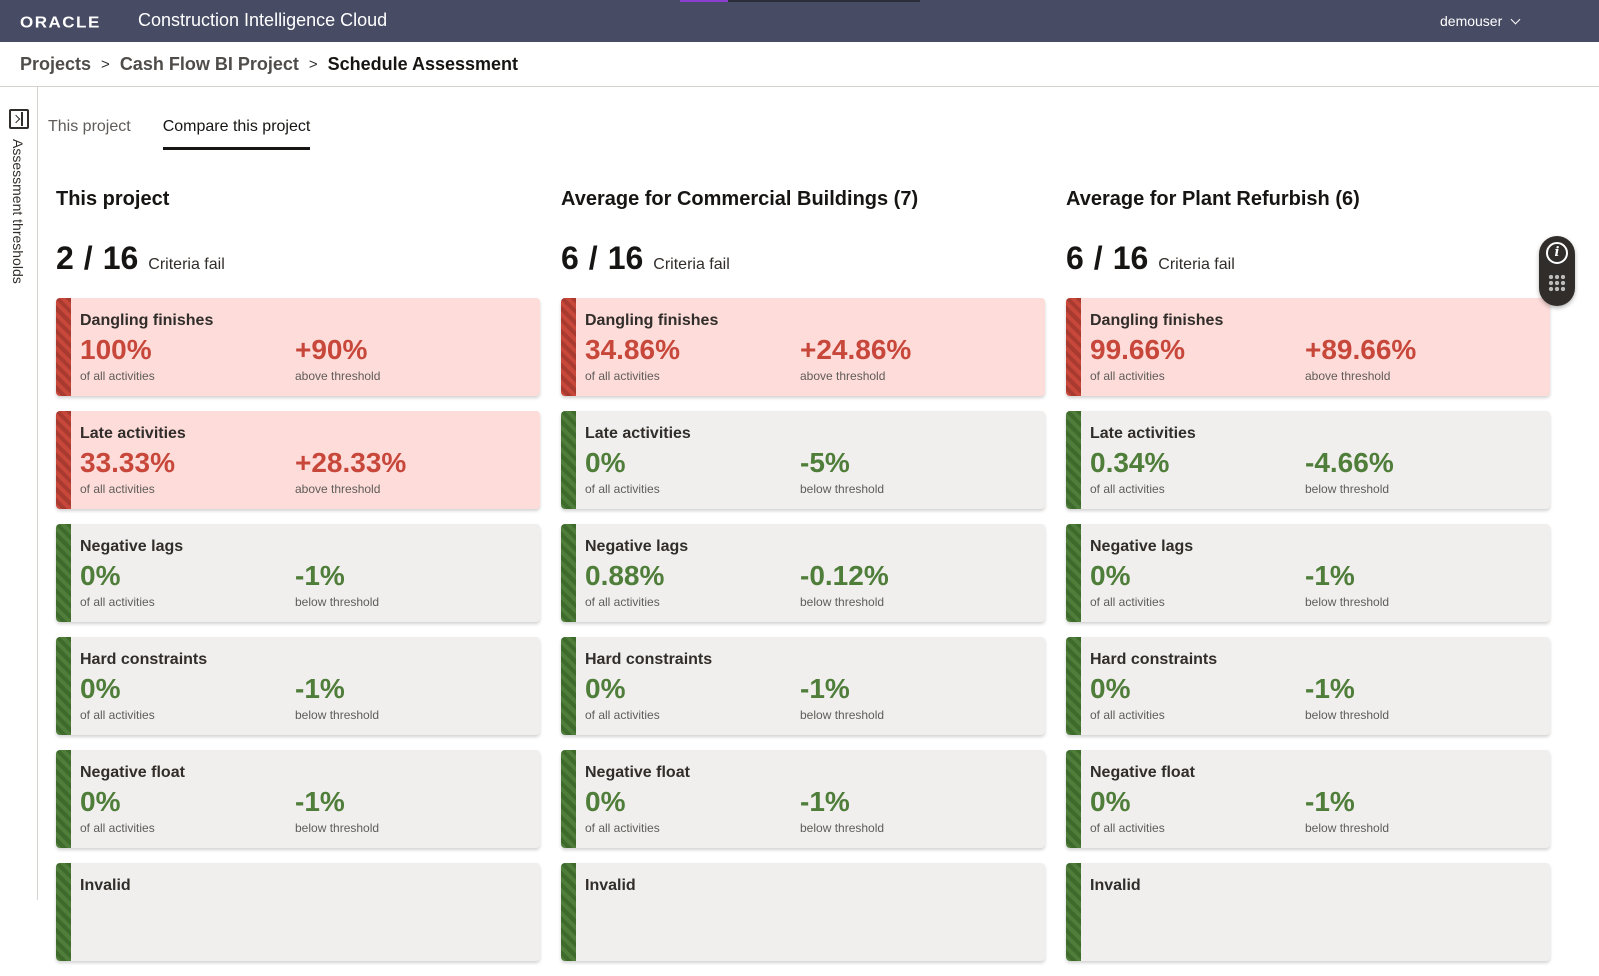  What do you see at coordinates (19, 119) in the screenshot?
I see `expand-panel-icon` at bounding box center [19, 119].